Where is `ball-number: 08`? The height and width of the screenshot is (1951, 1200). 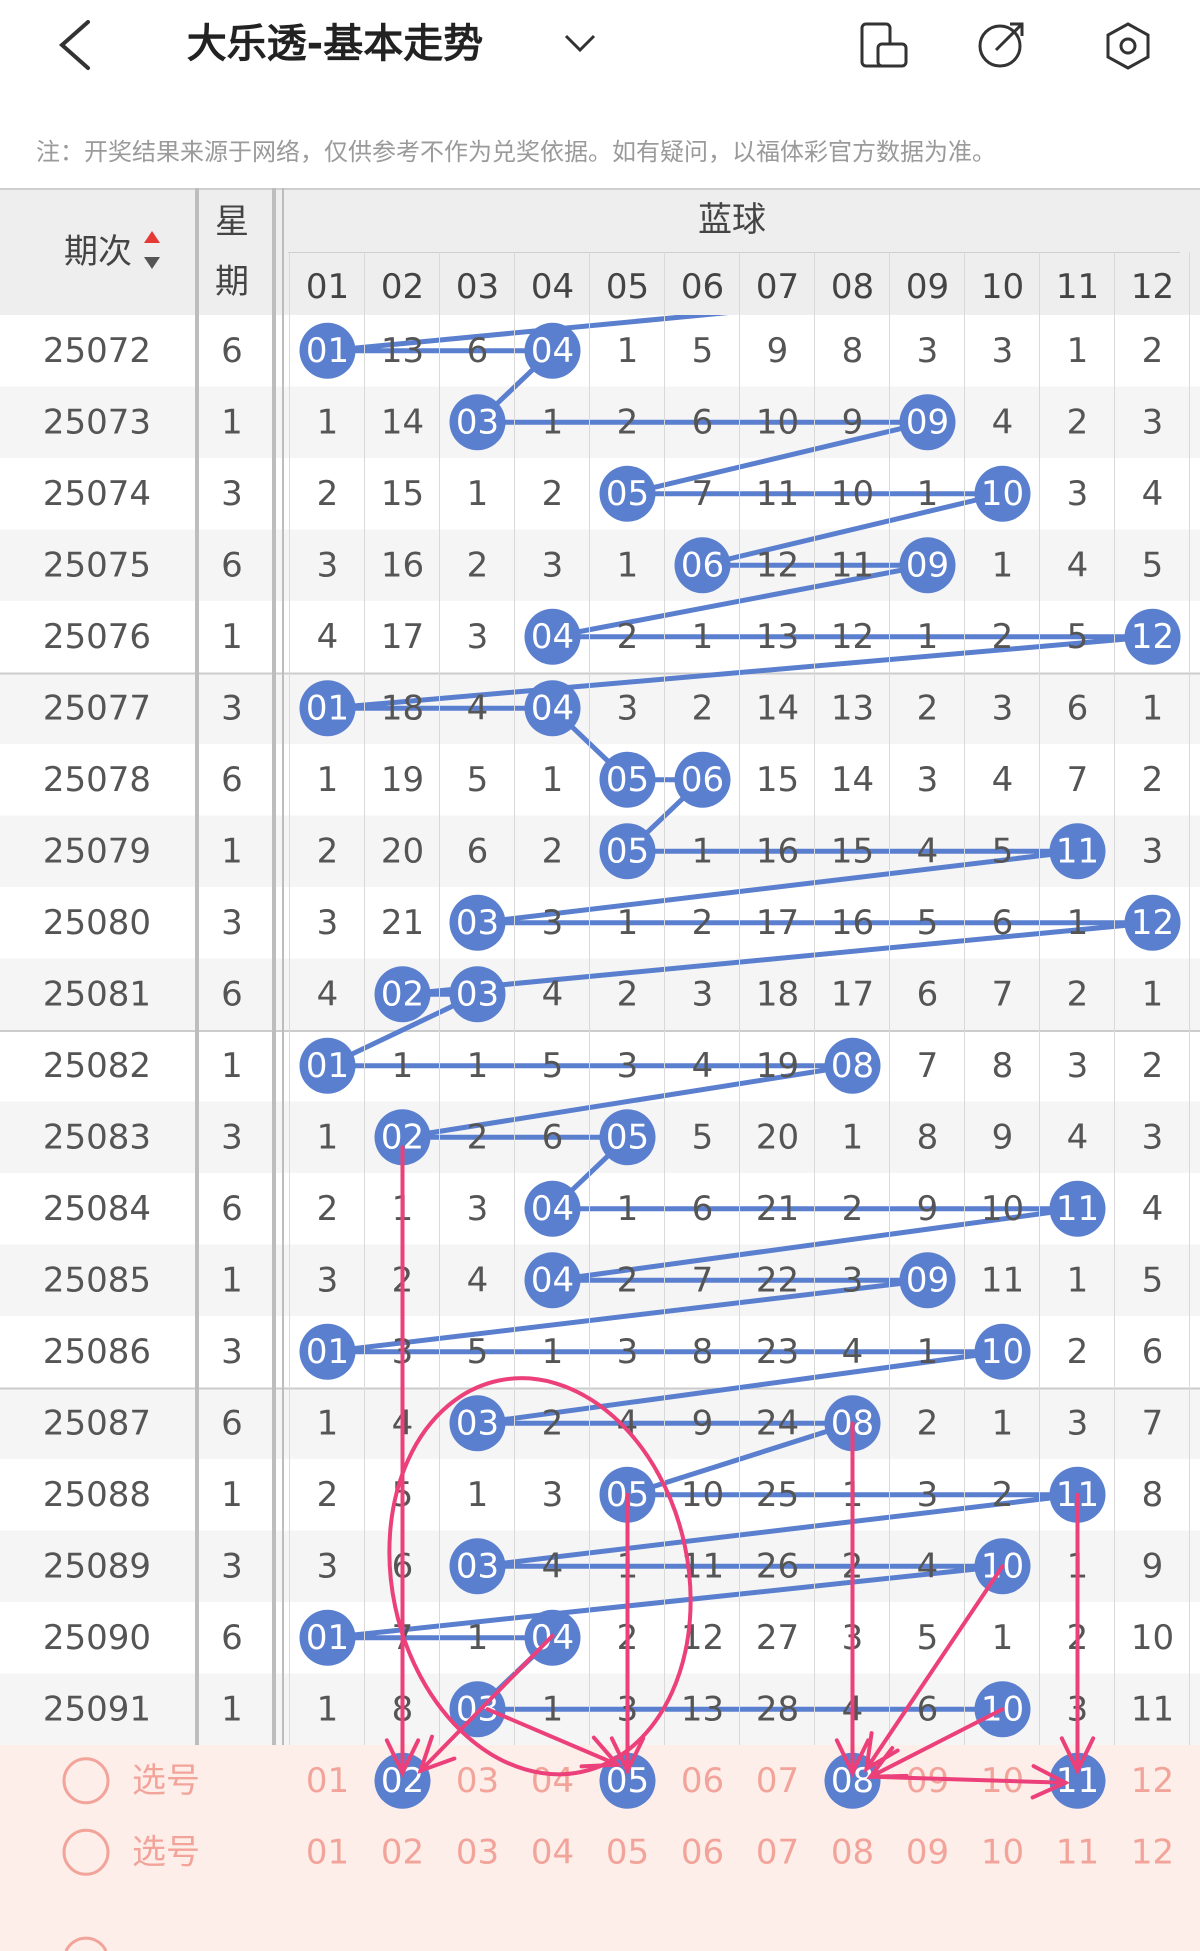
ball-number: 08 is located at coordinates (852, 1066).